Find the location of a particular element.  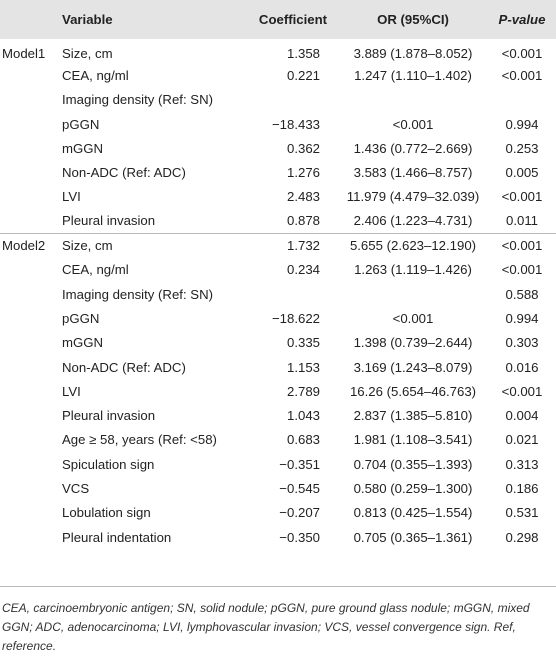

variable-cell: Lobulation sign is located at coordinates (106, 513).